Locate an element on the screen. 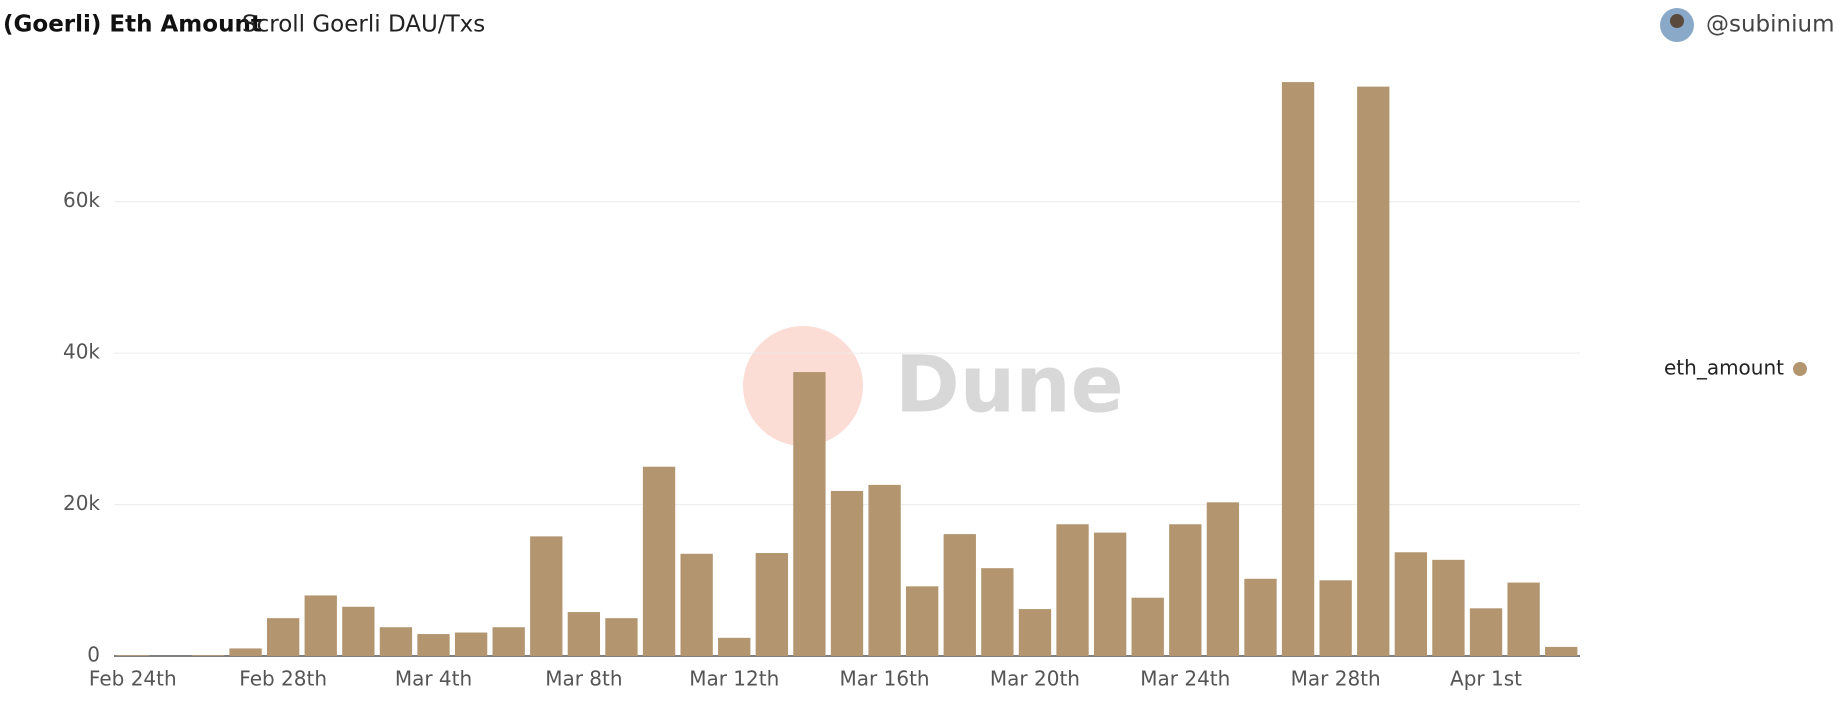 The height and width of the screenshot is (712, 1838). x-tick-label: Mar 24th is located at coordinates (1185, 679).